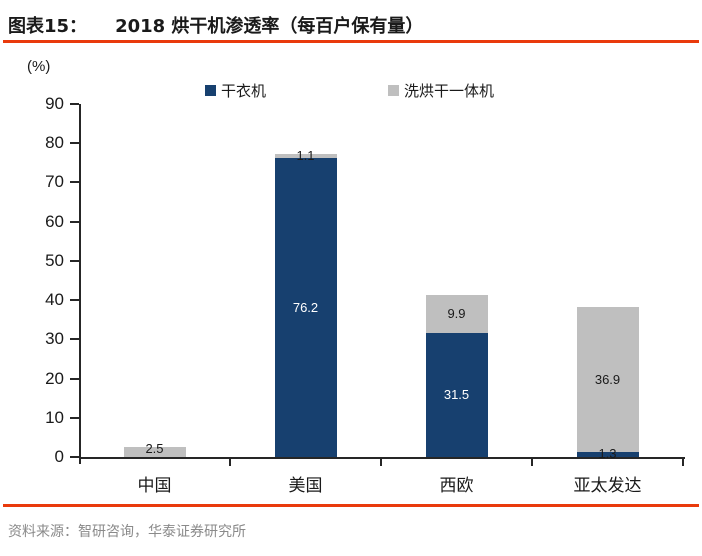 This screenshot has height=556, width=702. I want to click on x-category-label: 亚太发达, so click(607, 486).